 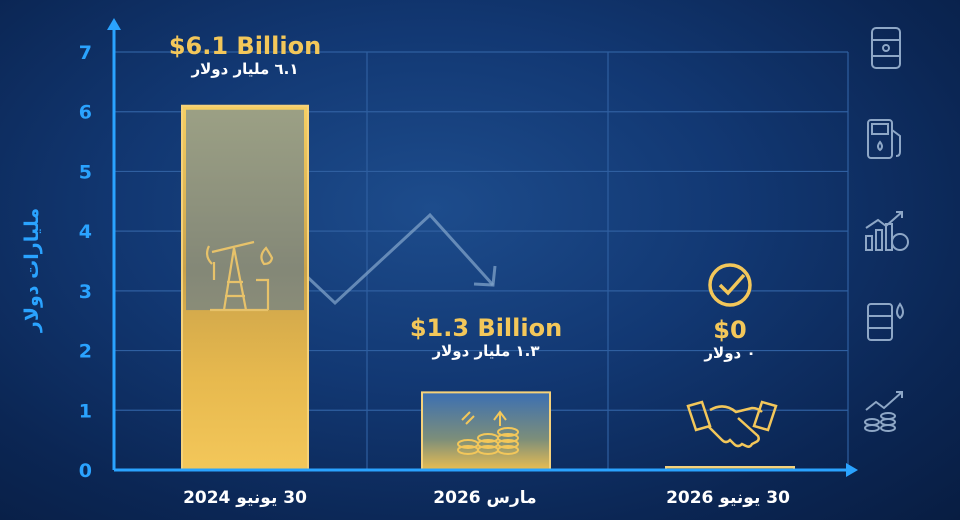 What do you see at coordinates (85, 53) in the screenshot?
I see `y-tick-label: 7` at bounding box center [85, 53].